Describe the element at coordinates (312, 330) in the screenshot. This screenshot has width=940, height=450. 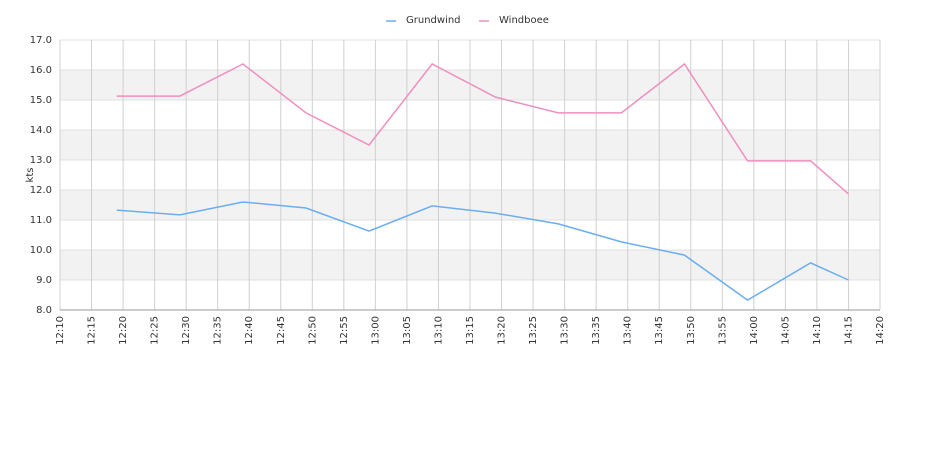
I see `x-tick-label: 12:50` at that location.